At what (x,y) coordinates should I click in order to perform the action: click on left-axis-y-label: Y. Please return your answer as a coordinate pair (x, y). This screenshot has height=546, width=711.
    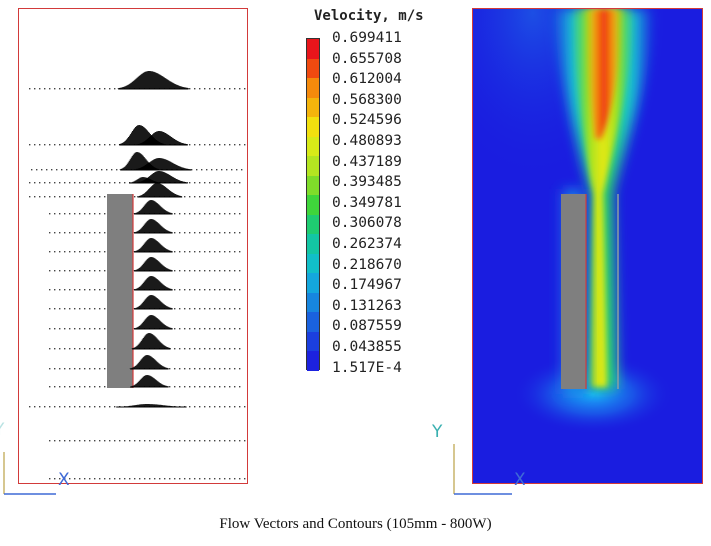
    Looking at the image, I should click on (2, 430).